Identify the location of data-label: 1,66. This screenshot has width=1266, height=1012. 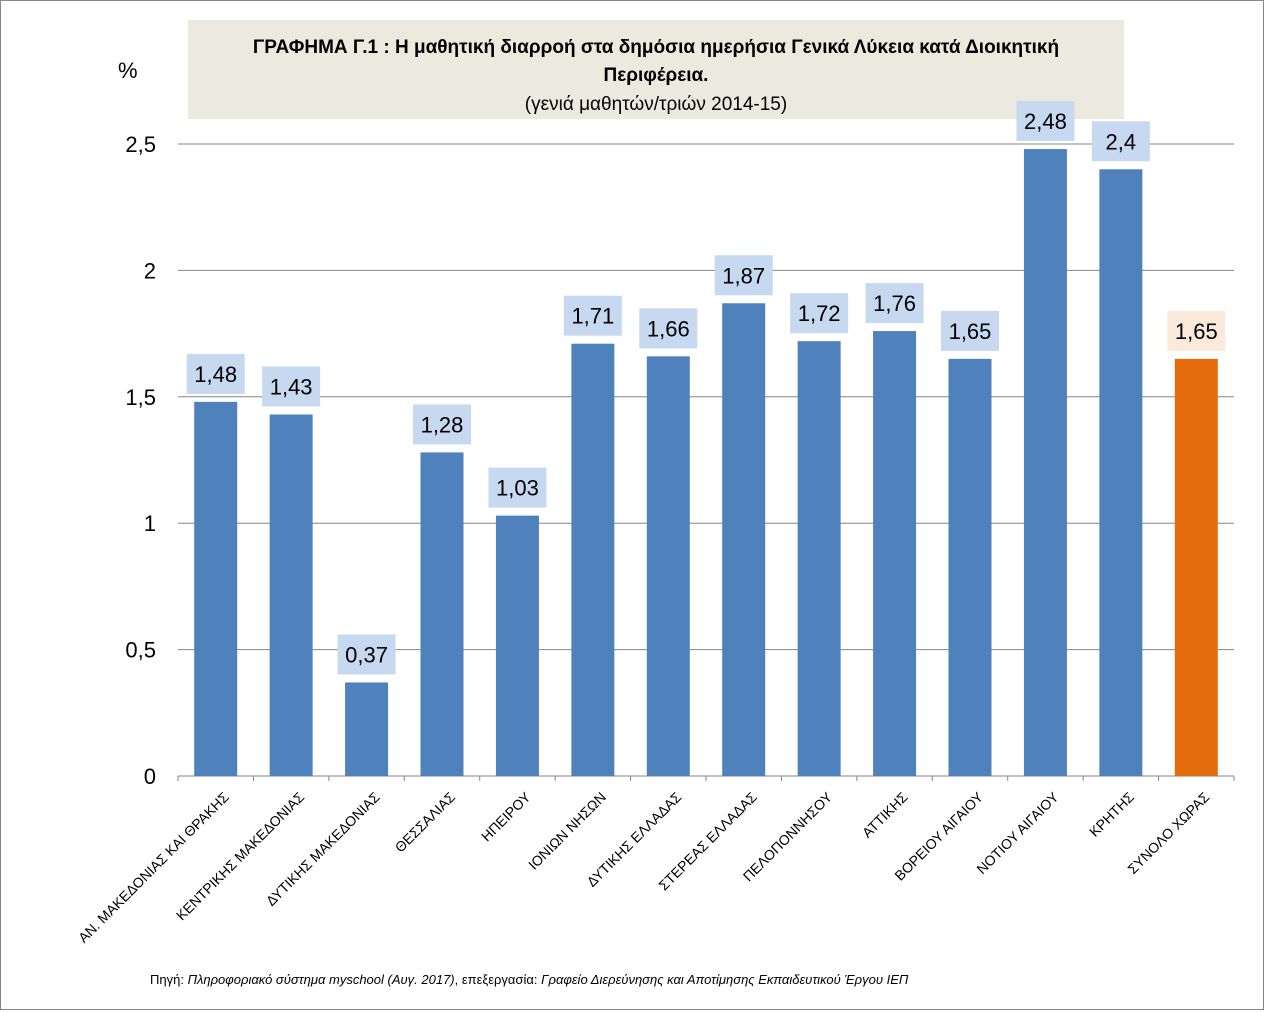
(668, 328).